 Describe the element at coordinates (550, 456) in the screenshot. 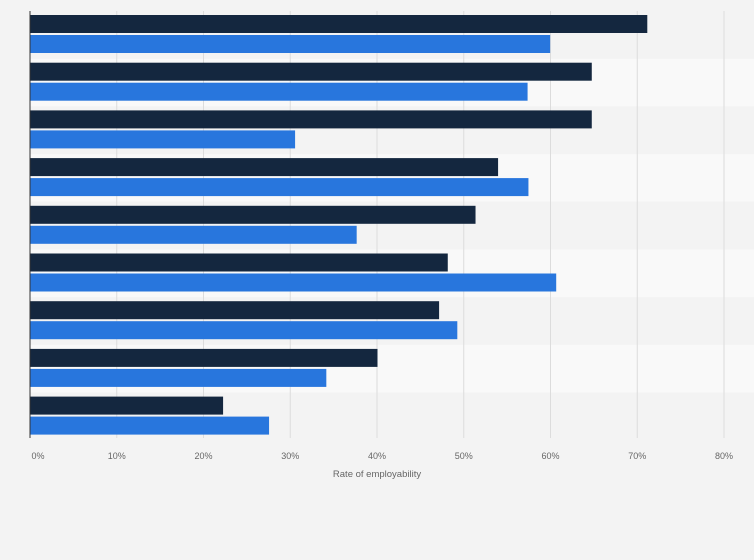

I see `x-tick-label: 60%` at that location.